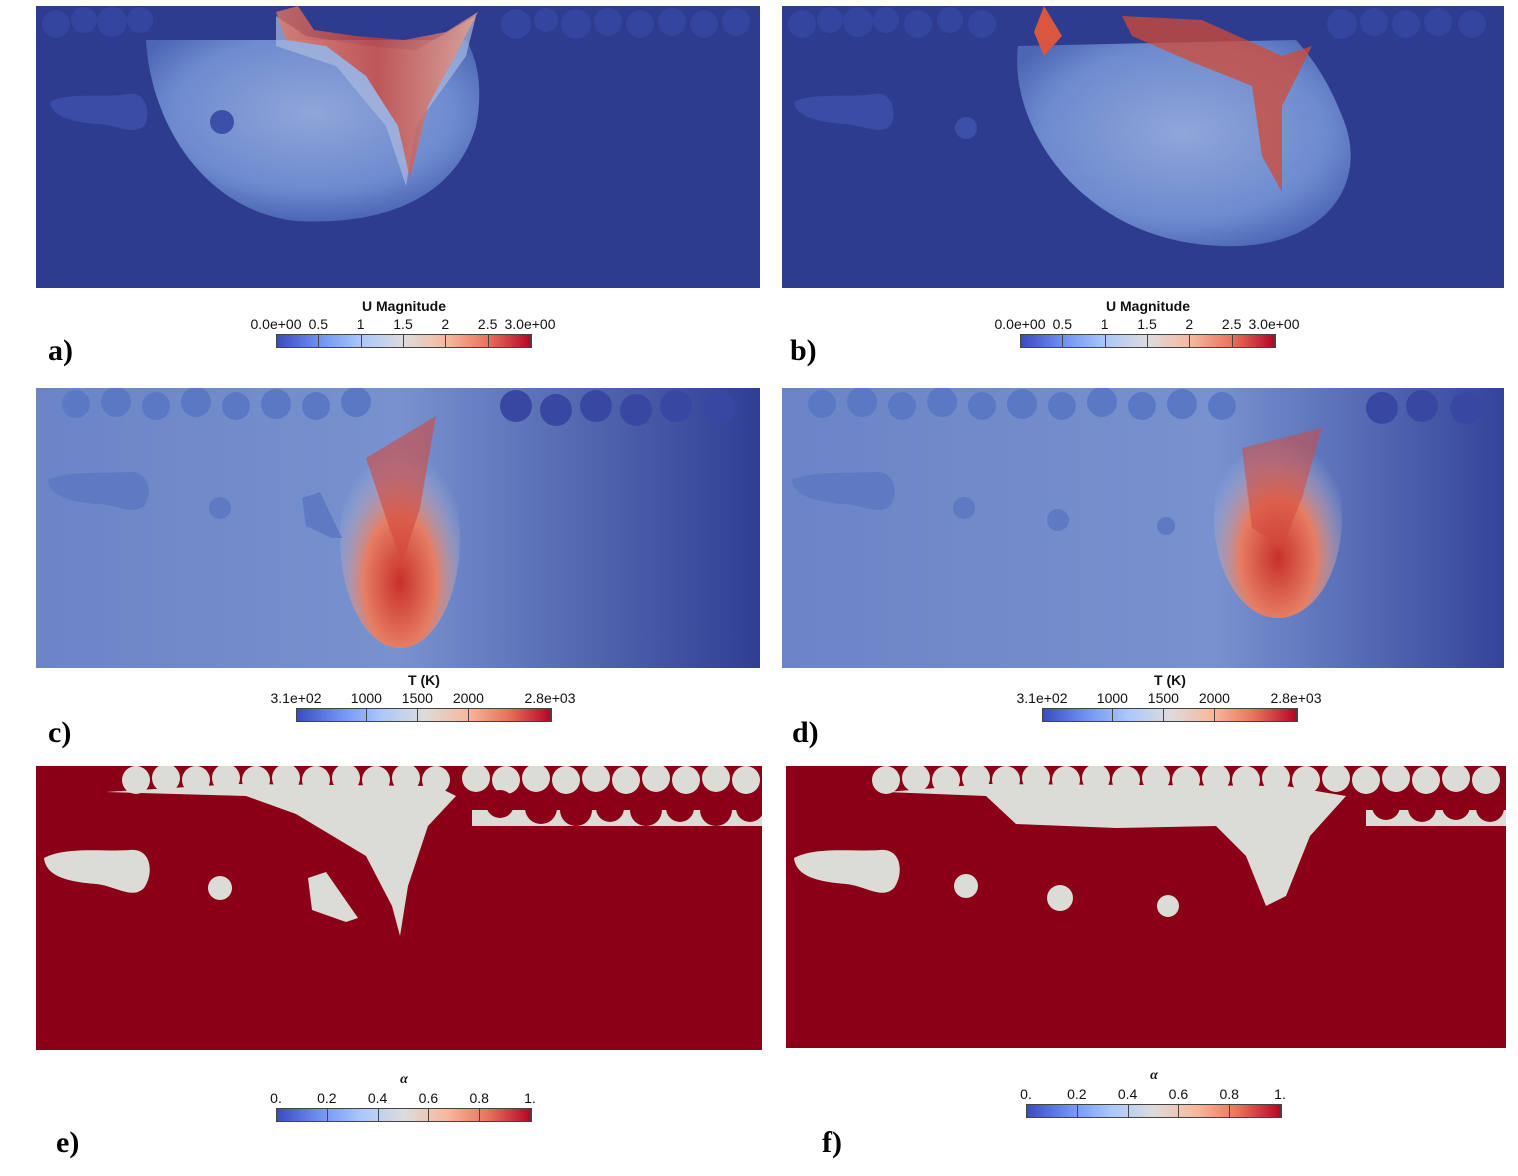 The image size is (1518, 1176). I want to click on panel-c, so click(398, 528).